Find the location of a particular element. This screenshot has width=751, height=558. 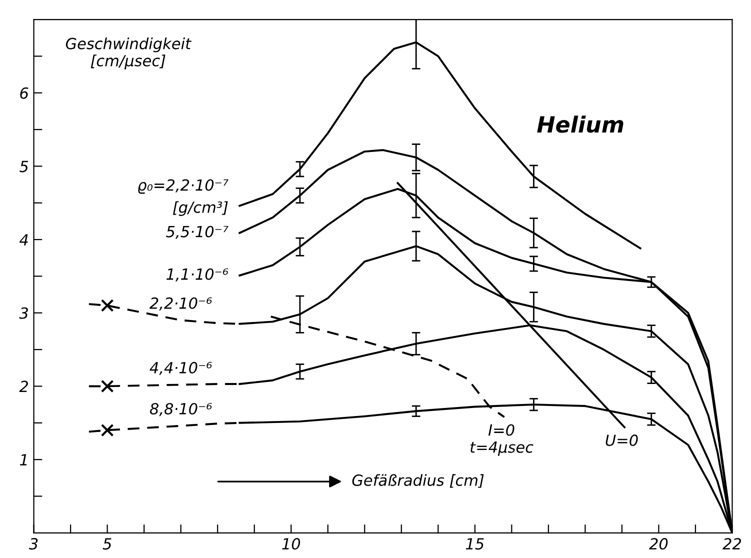

x-axis-title: Gefäßradius [cm] is located at coordinates (418, 481).